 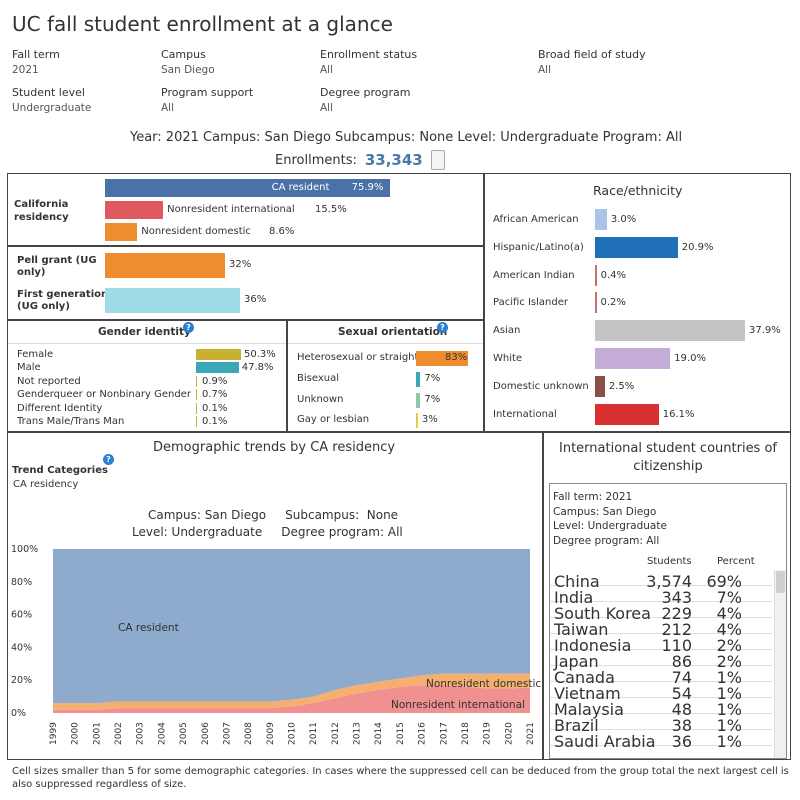 I want to click on scrollbar-thumb, so click(x=780, y=582).